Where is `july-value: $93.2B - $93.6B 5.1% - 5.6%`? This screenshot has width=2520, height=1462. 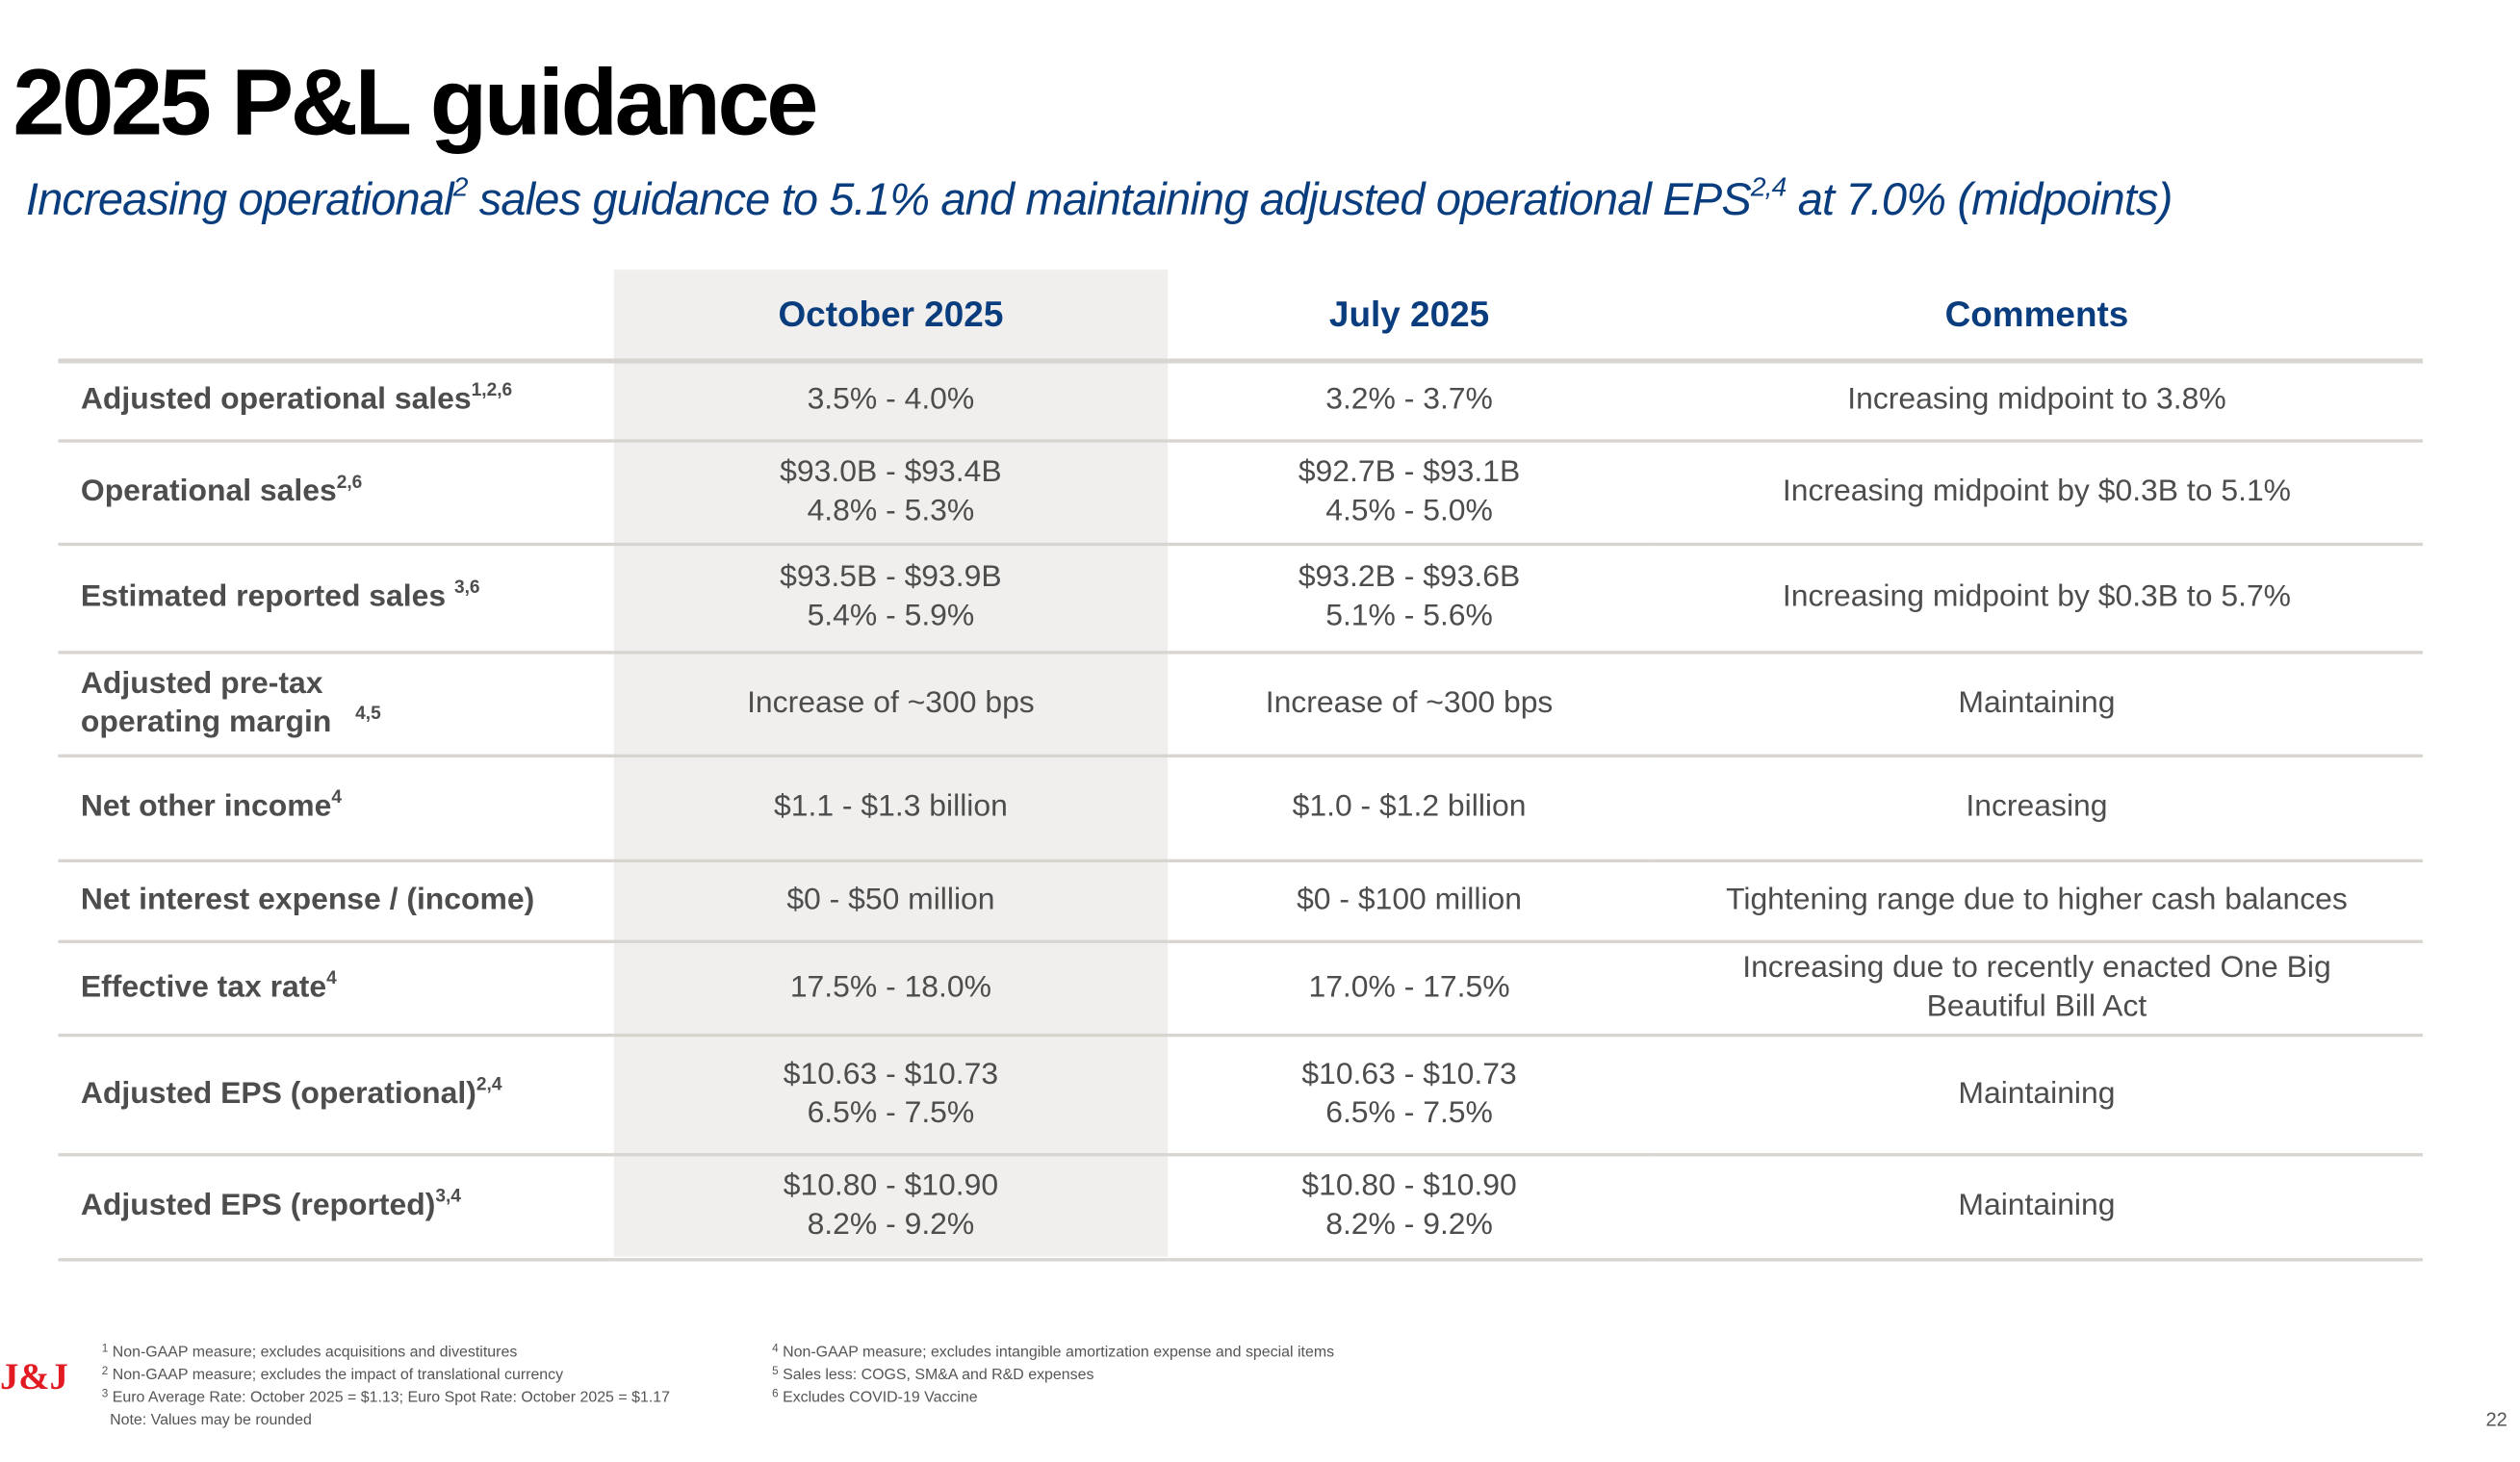 july-value: $93.2B - $93.6B 5.1% - 5.6% is located at coordinates (1410, 598).